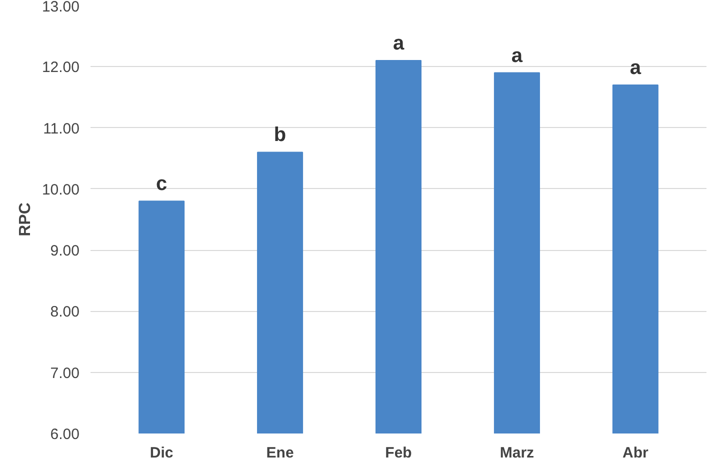  What do you see at coordinates (162, 453) in the screenshot?
I see `x-tick-label: Dic` at bounding box center [162, 453].